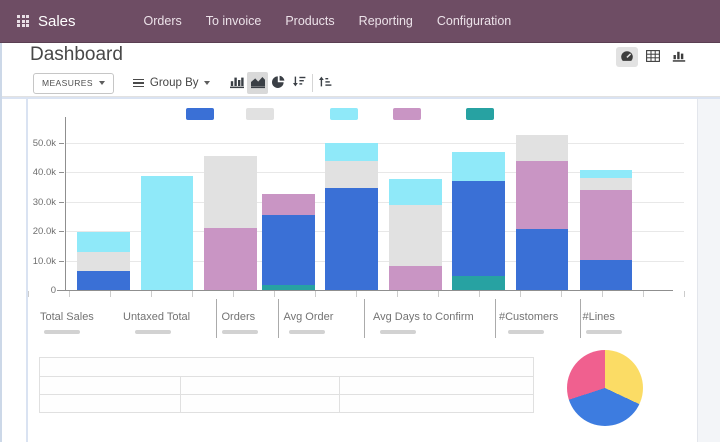  I want to click on group-by-button-label: Group By, so click(174, 83).